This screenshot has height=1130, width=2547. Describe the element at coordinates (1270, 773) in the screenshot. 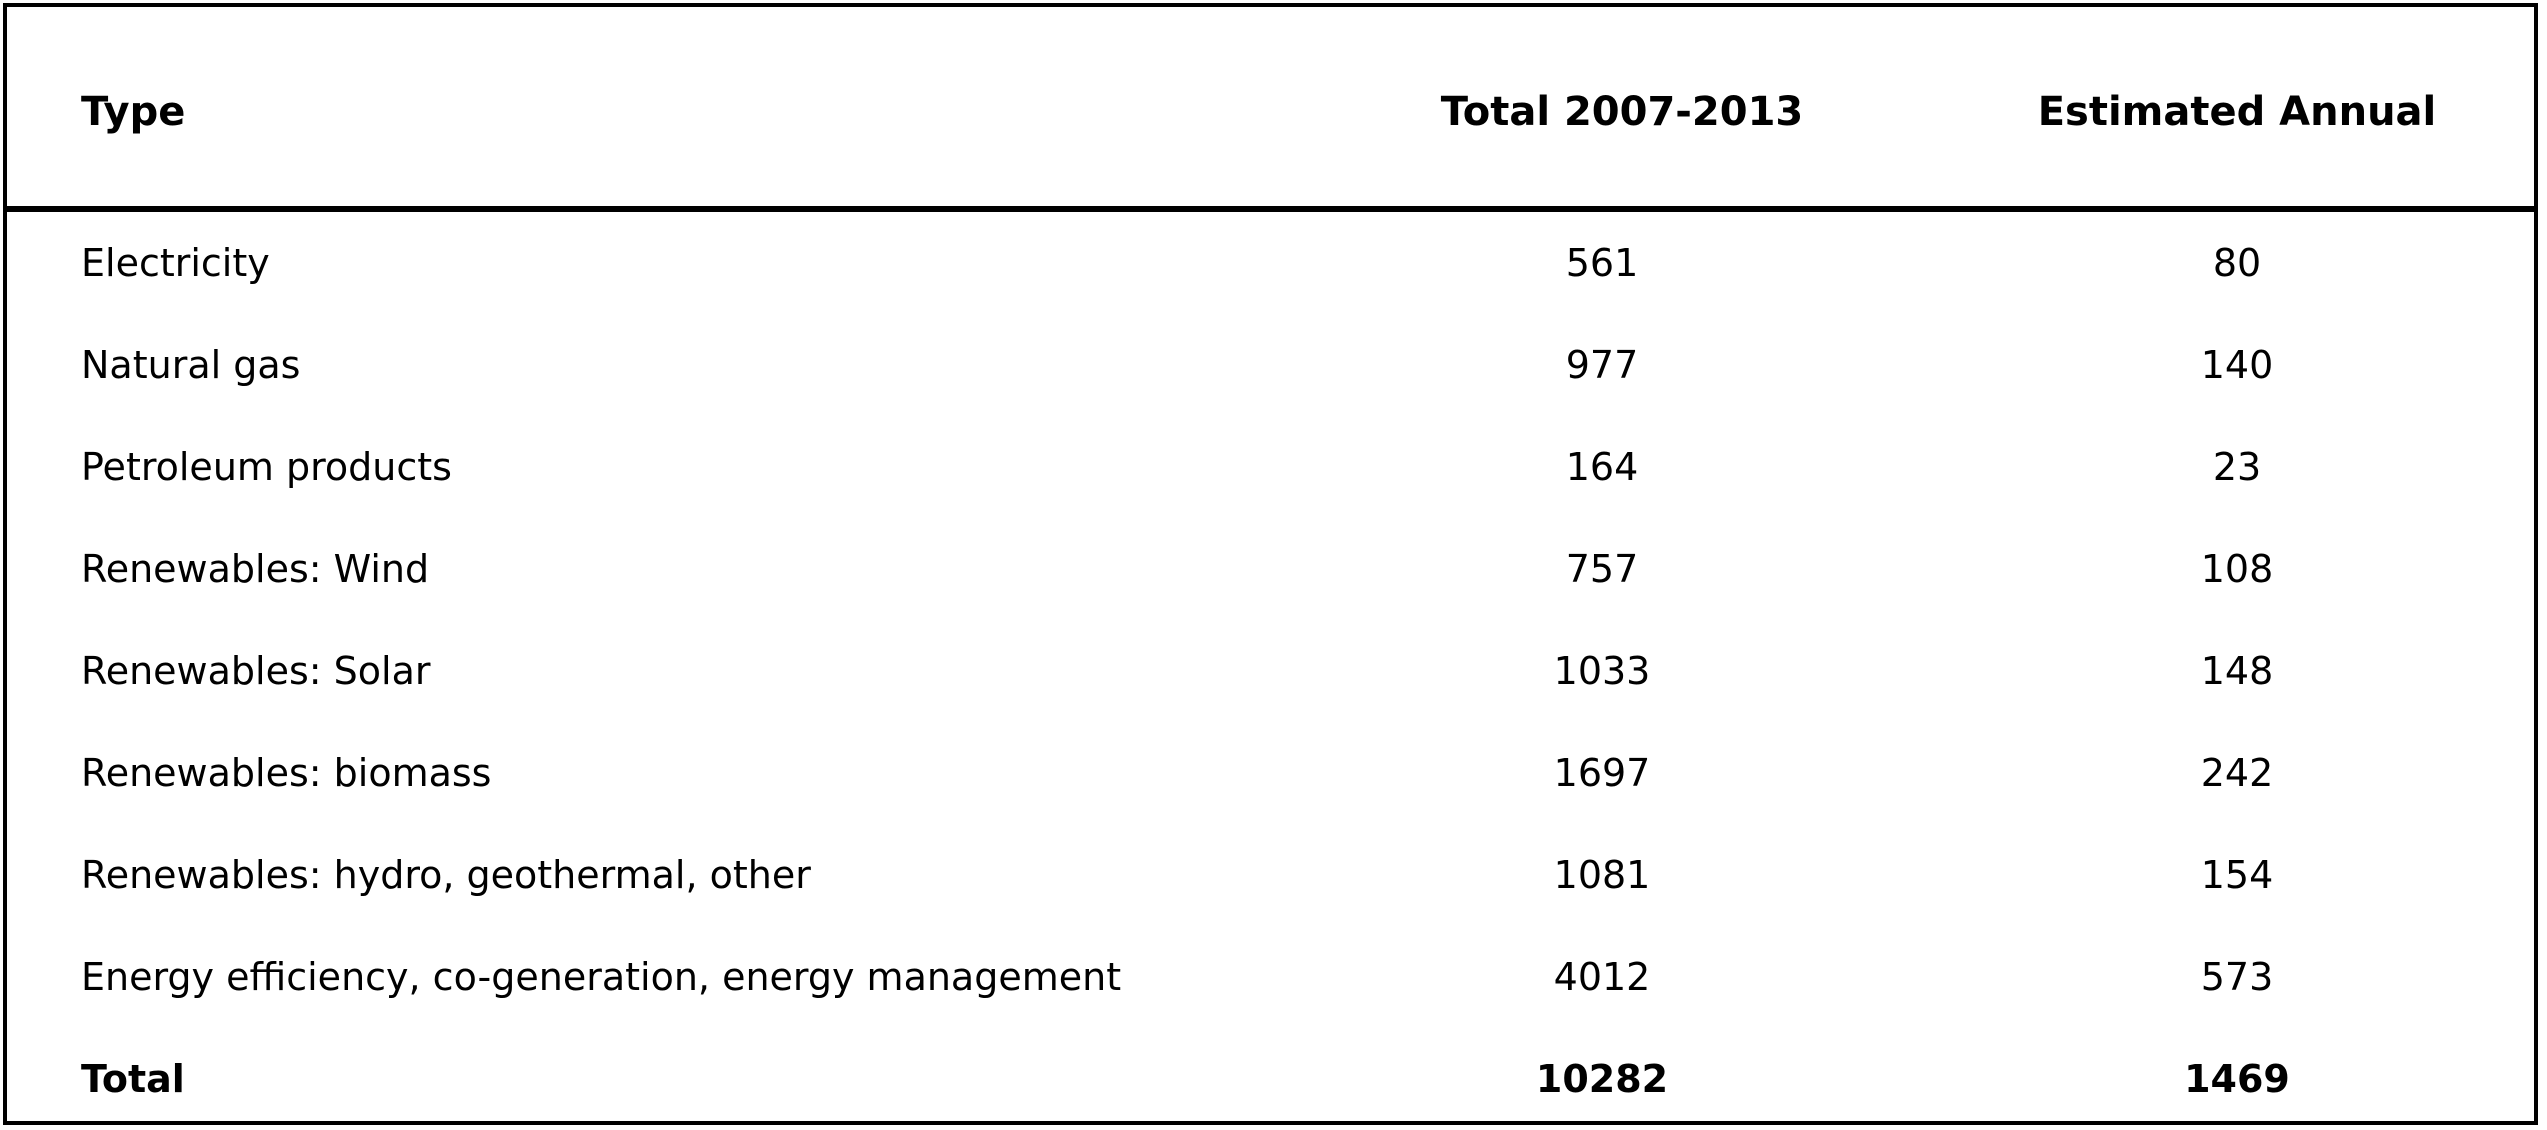

I see `table-row: Renewables: biomass 1697 242` at that location.